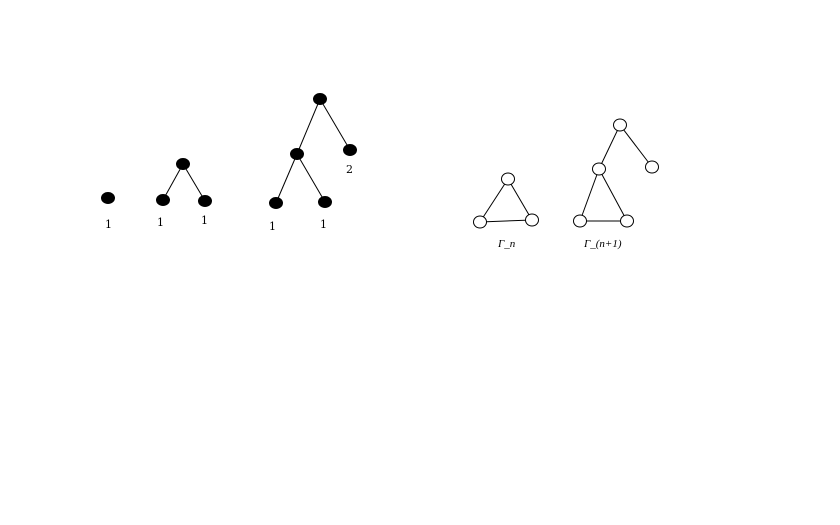 The height and width of the screenshot is (525, 840). What do you see at coordinates (108, 224) in the screenshot?
I see `tree-1-leaf-label: 1` at bounding box center [108, 224].